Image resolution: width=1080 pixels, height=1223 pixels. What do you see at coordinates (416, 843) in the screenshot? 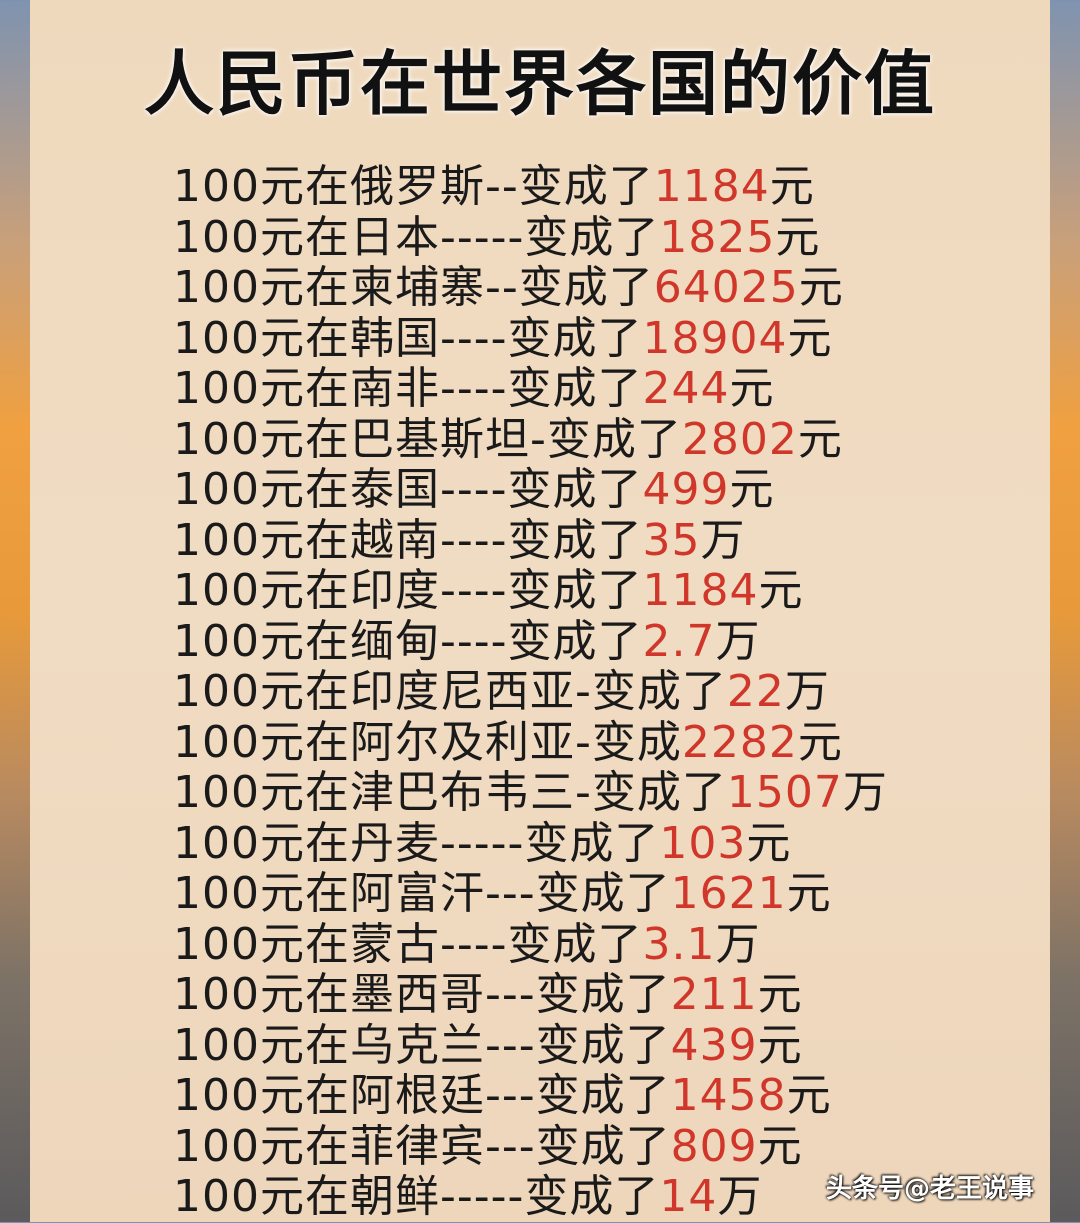
I see `row-label: 100元在丹麦-----变成了` at bounding box center [416, 843].